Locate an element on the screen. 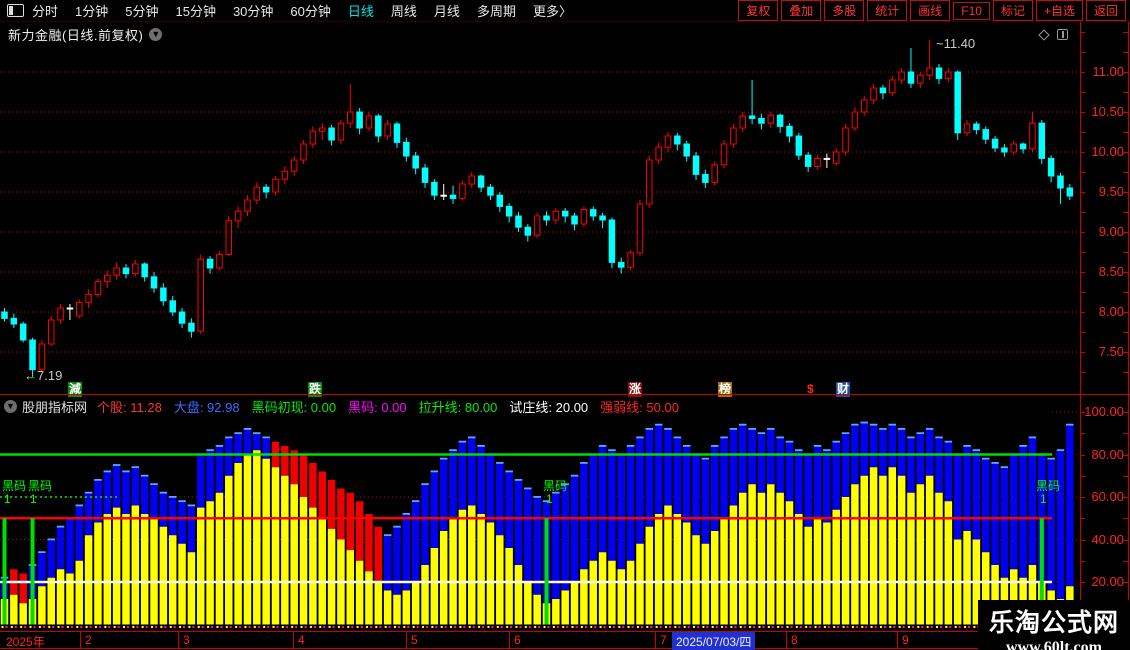  indicator-axis-label: 40.00 is located at coordinates (1107, 539).